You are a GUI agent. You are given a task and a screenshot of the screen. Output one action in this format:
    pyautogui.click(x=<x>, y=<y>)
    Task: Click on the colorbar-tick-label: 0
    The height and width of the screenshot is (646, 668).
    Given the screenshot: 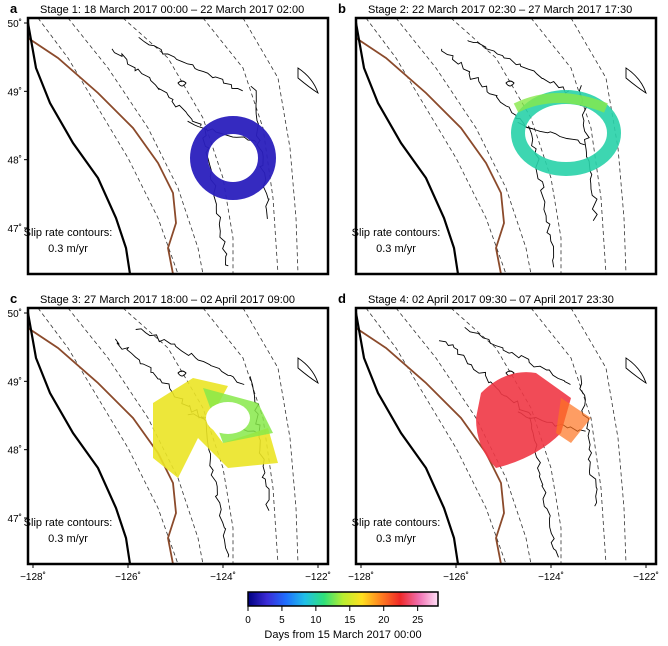 What is the action you would take?
    pyautogui.click(x=248, y=620)
    